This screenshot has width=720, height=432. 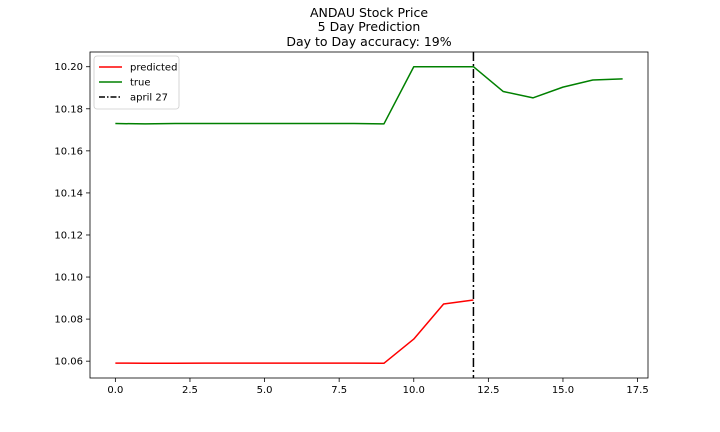 What do you see at coordinates (563, 390) in the screenshot?
I see `x-tick-label: 15.0` at bounding box center [563, 390].